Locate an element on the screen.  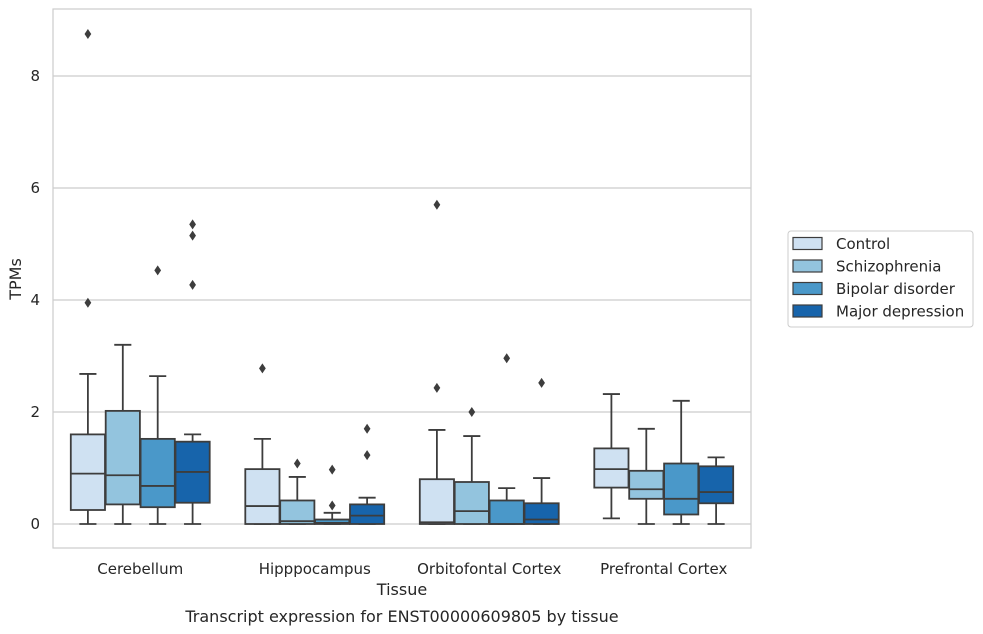
y-tick-label: 4 is located at coordinates (35, 300).